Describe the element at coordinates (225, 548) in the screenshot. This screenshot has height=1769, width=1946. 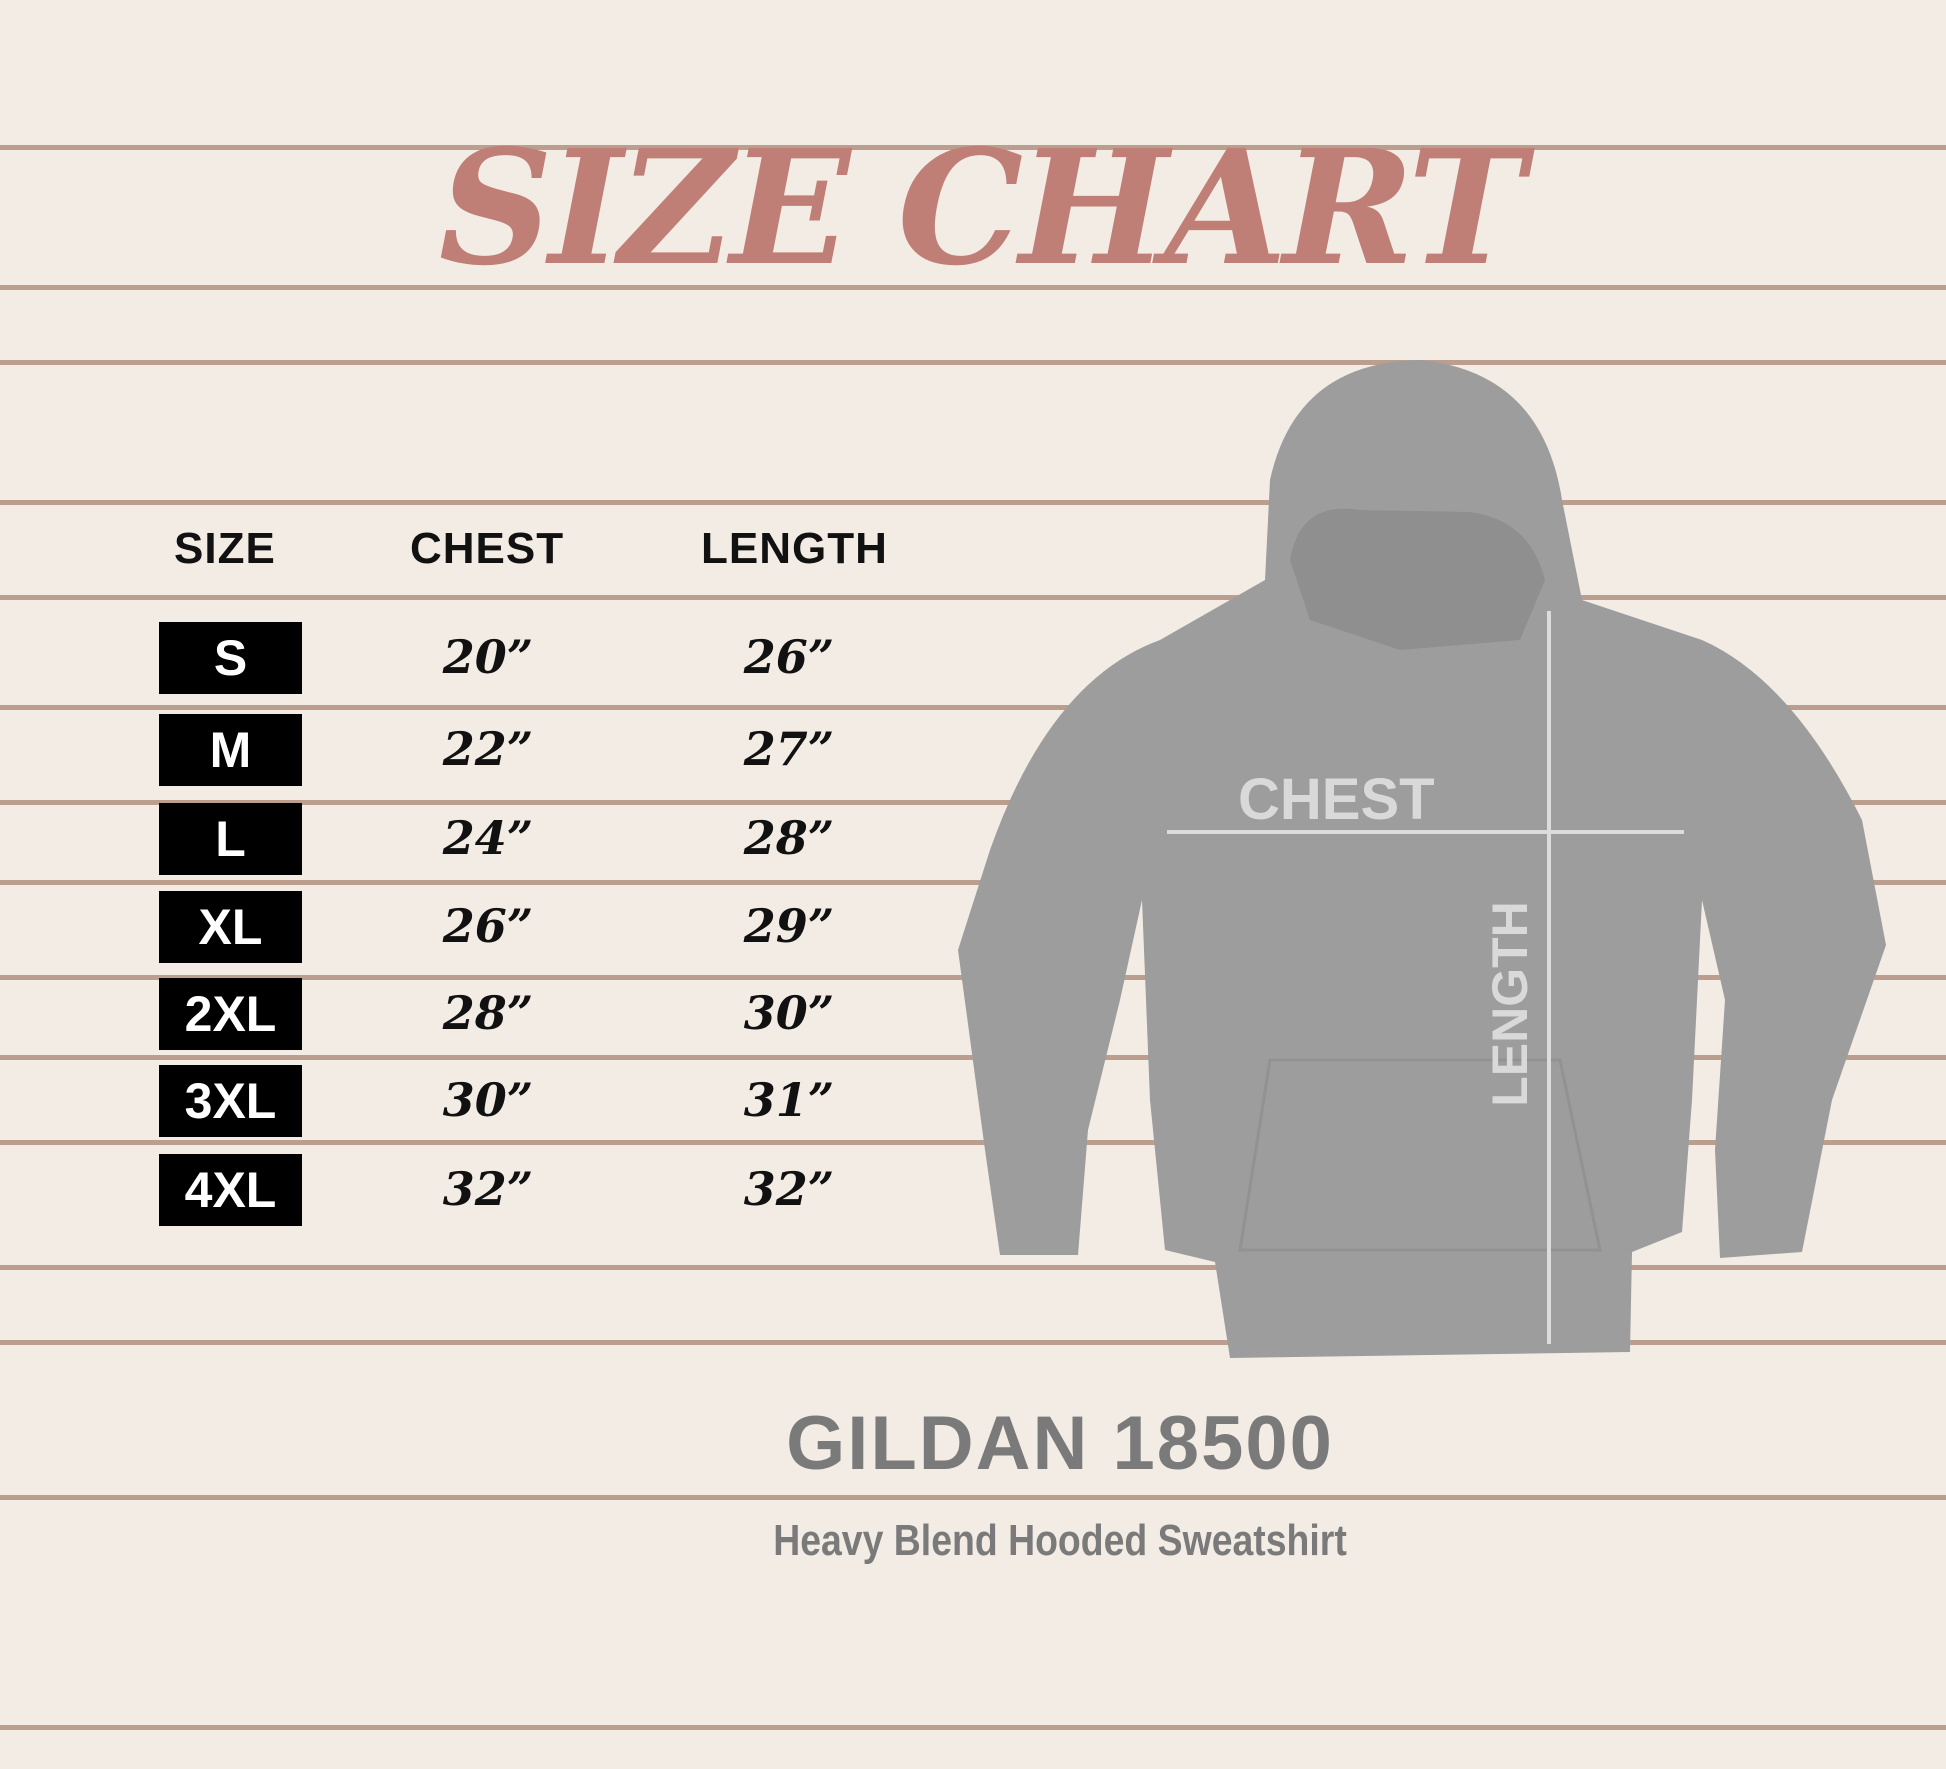
I see `header-size: SIZE` at that location.